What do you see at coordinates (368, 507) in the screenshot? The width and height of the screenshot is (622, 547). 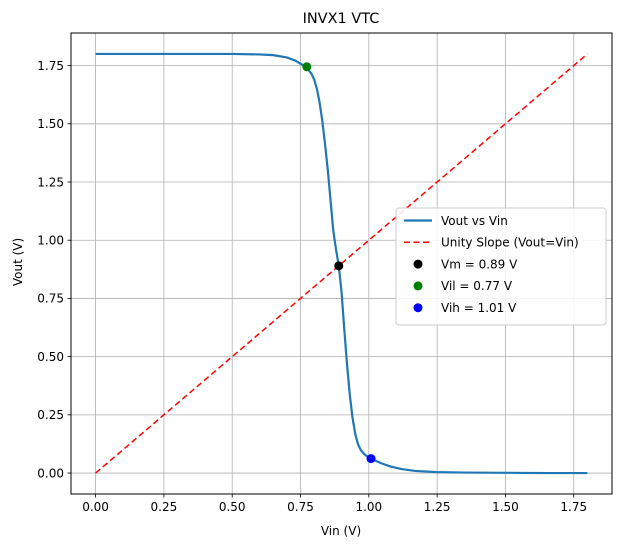 I see `x-tick-label: 1.00` at bounding box center [368, 507].